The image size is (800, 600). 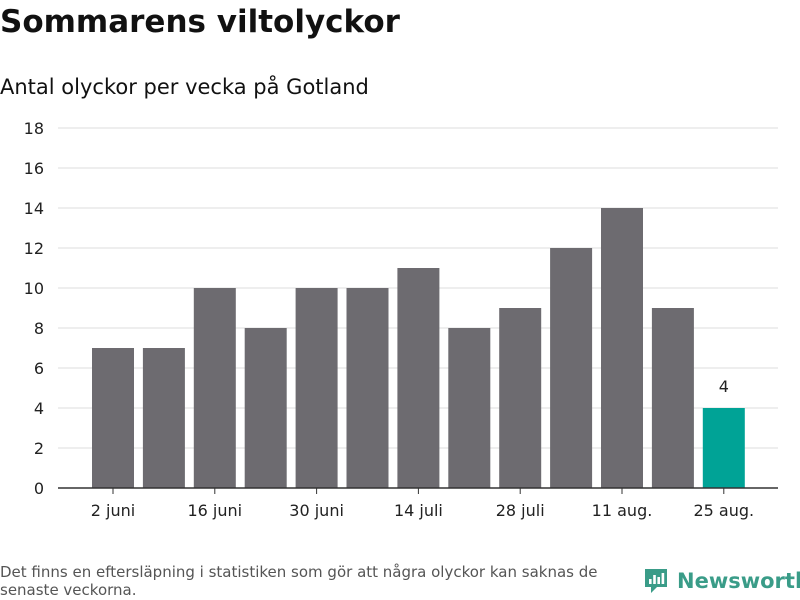 I want to click on data-label: 4, so click(x=724, y=386).